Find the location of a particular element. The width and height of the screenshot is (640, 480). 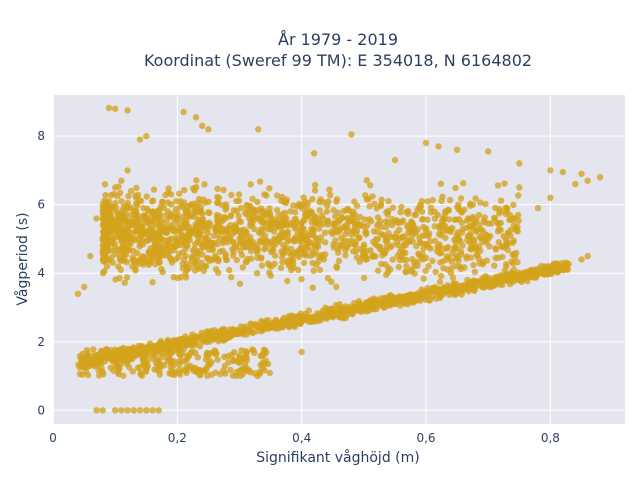

x-tick-label: 0,8 is located at coordinates (550, 438).